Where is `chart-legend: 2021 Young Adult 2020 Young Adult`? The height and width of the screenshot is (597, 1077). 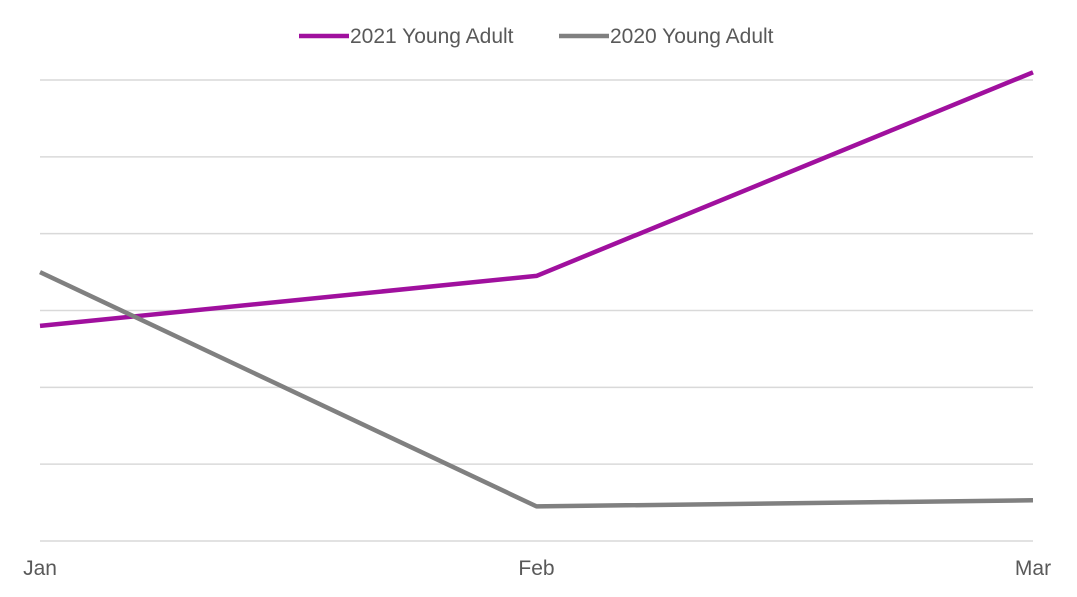
chart-legend: 2021 Young Adult 2020 Young Adult is located at coordinates (536, 36).